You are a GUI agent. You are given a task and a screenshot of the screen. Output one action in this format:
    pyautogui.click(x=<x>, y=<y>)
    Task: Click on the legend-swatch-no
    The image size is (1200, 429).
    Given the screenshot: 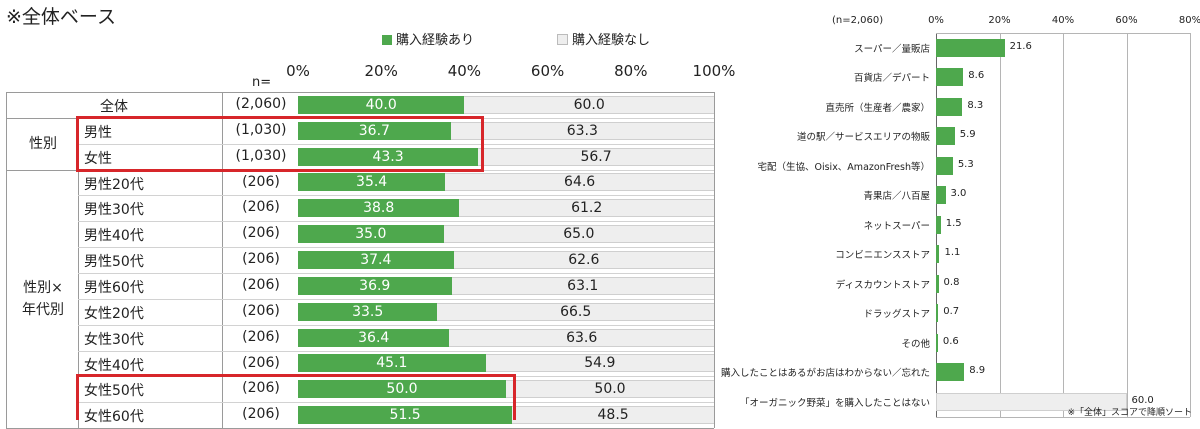 What is the action you would take?
    pyautogui.click(x=562, y=39)
    